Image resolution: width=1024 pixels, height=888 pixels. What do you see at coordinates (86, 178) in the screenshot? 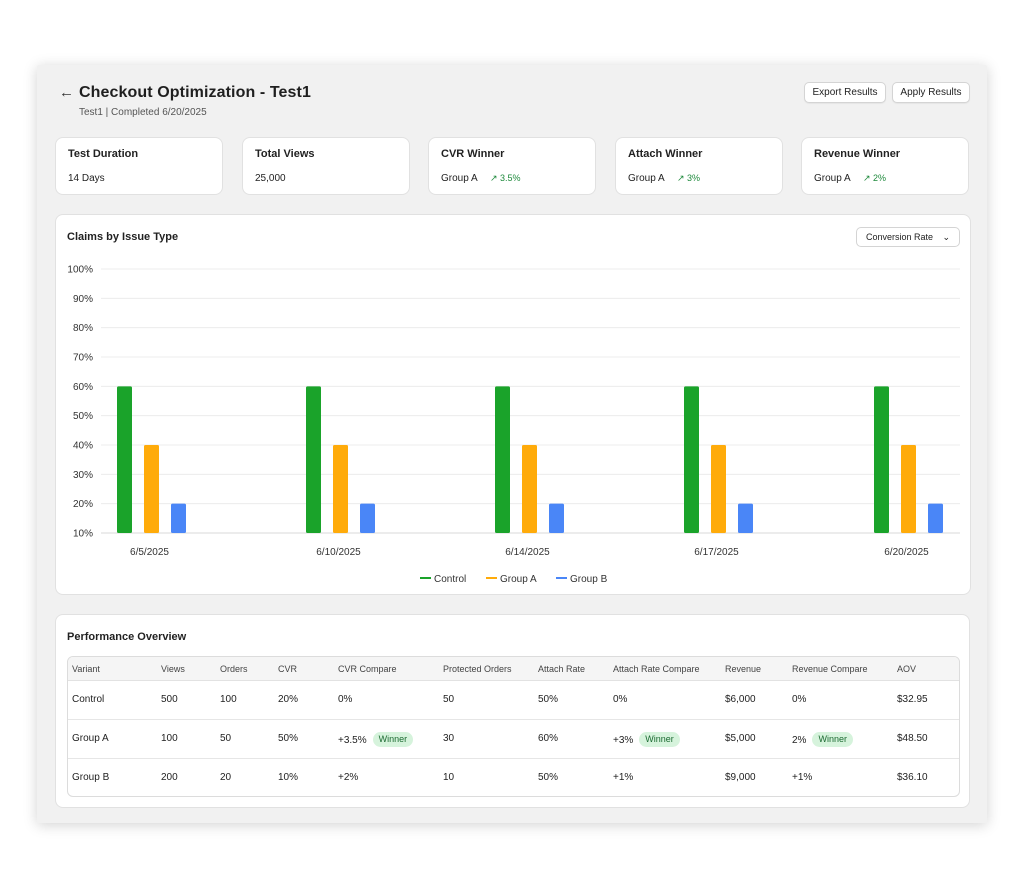
I see `stat-card-value: 14 Days` at bounding box center [86, 178].